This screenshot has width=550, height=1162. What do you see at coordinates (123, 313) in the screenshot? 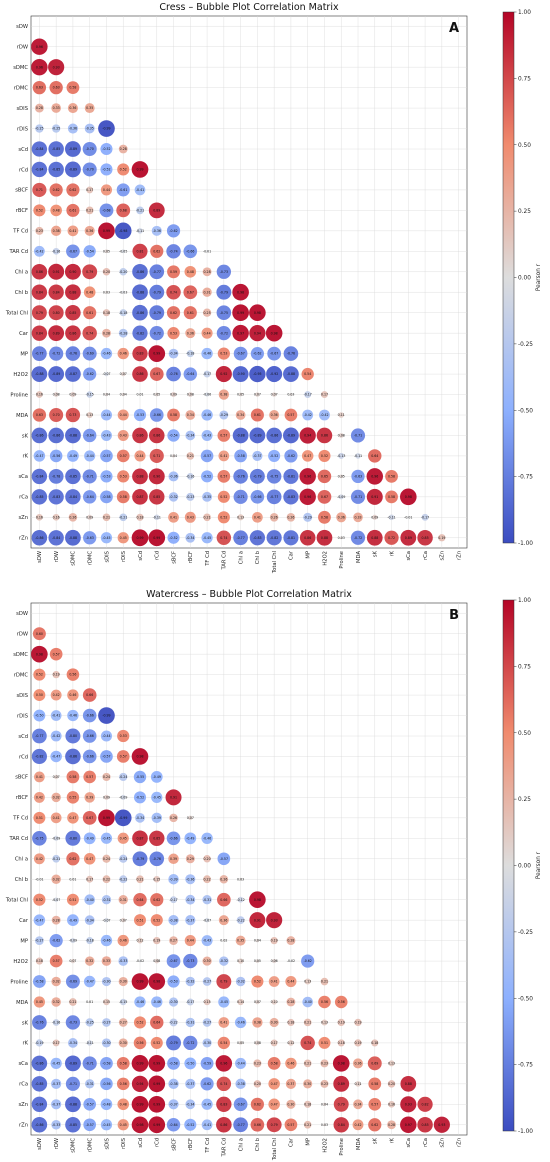
I see `data-label: -0.18` at bounding box center [123, 313].